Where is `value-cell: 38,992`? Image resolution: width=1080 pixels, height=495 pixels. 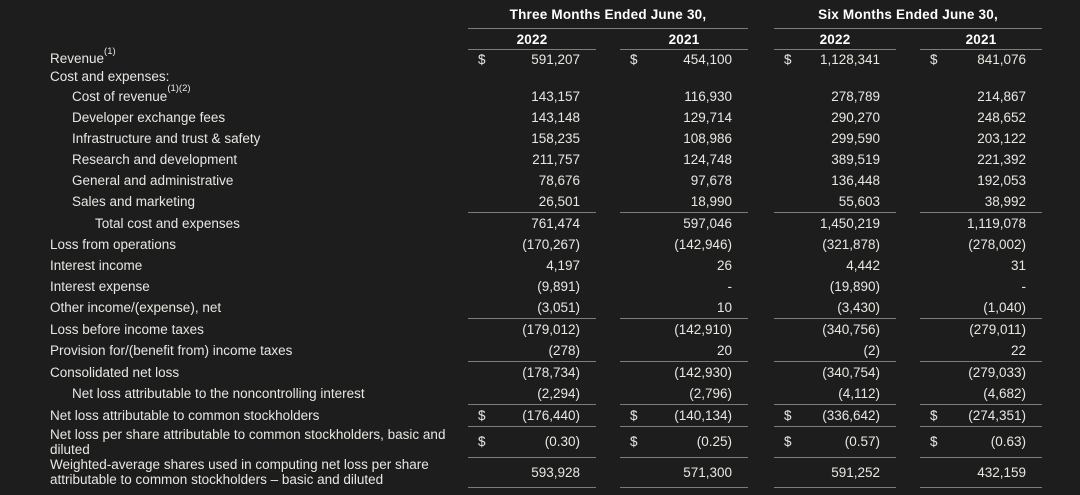 value-cell: 38,992 is located at coordinates (981, 202).